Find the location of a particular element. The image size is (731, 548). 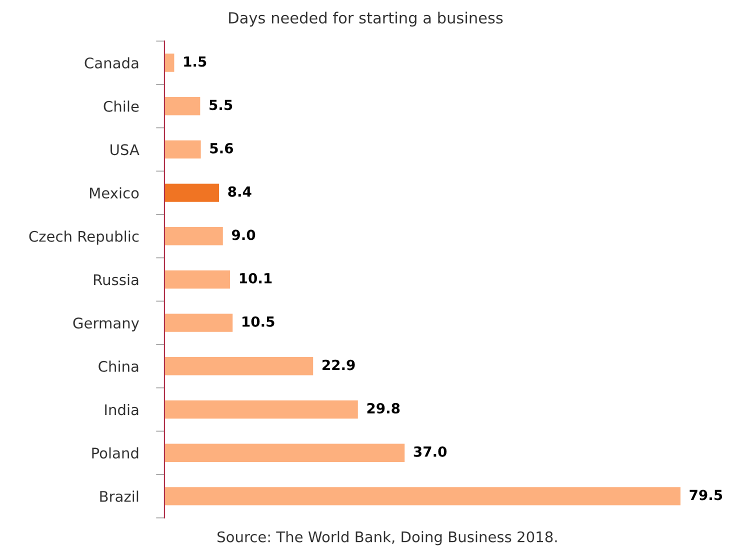

source-note: Source: The World Bank, Doing Business 2018. is located at coordinates (387, 538).